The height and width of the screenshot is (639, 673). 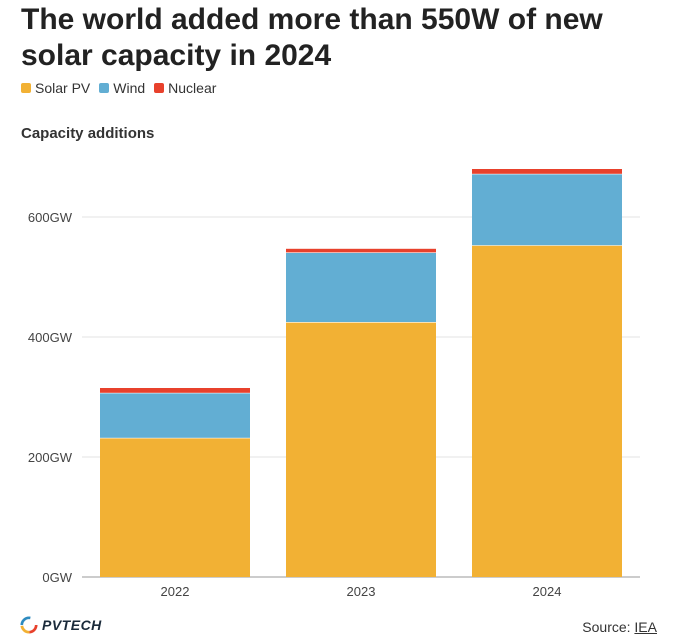 What do you see at coordinates (361, 591) in the screenshot?
I see `x-tick-label: 2023` at bounding box center [361, 591].